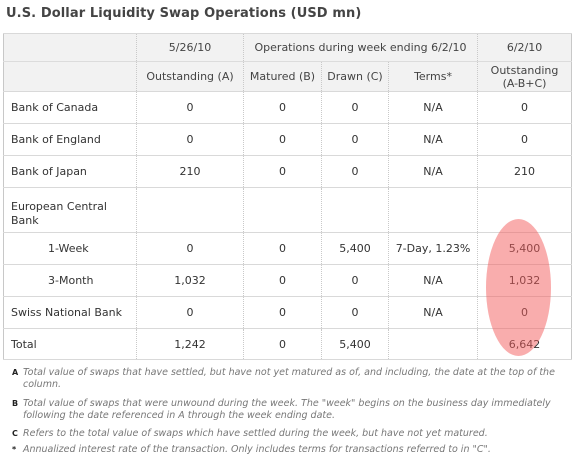 The height and width of the screenshot is (464, 574). I want to click on row-name: 1-Week, so click(70, 248).